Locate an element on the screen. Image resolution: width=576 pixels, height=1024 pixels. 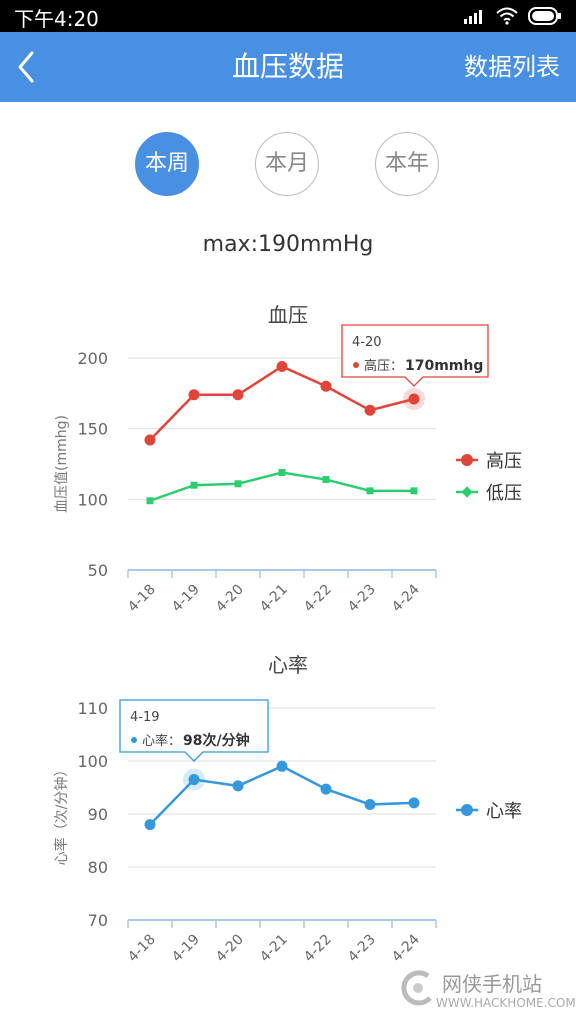
legend-label: 高压 is located at coordinates (504, 461).